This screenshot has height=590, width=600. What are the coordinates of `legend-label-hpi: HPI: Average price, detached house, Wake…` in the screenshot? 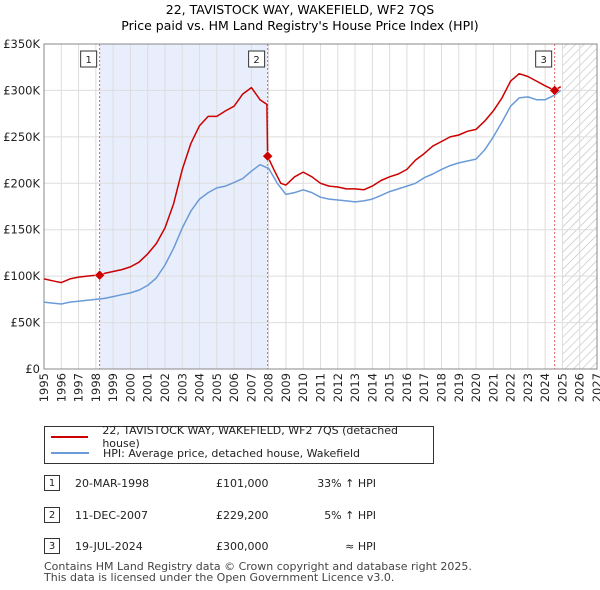 It's located at (232, 453).